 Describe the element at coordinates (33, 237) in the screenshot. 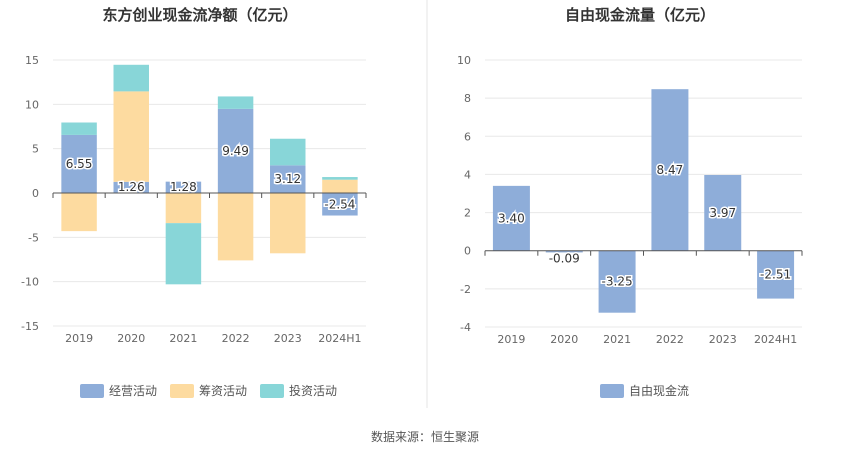

I see `y-tick-label: -5` at that location.